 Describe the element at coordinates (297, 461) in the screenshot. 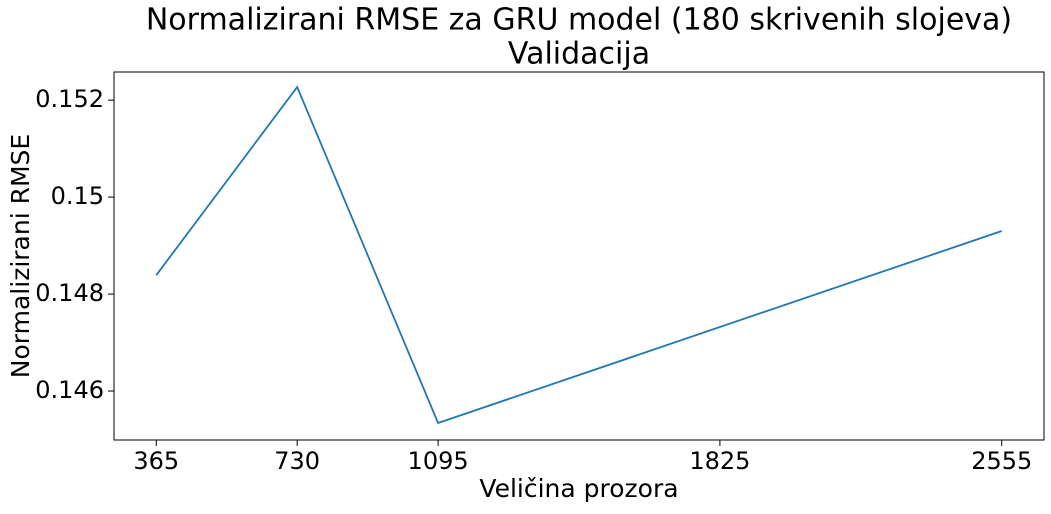

I see `x-tick-label: 730` at that location.